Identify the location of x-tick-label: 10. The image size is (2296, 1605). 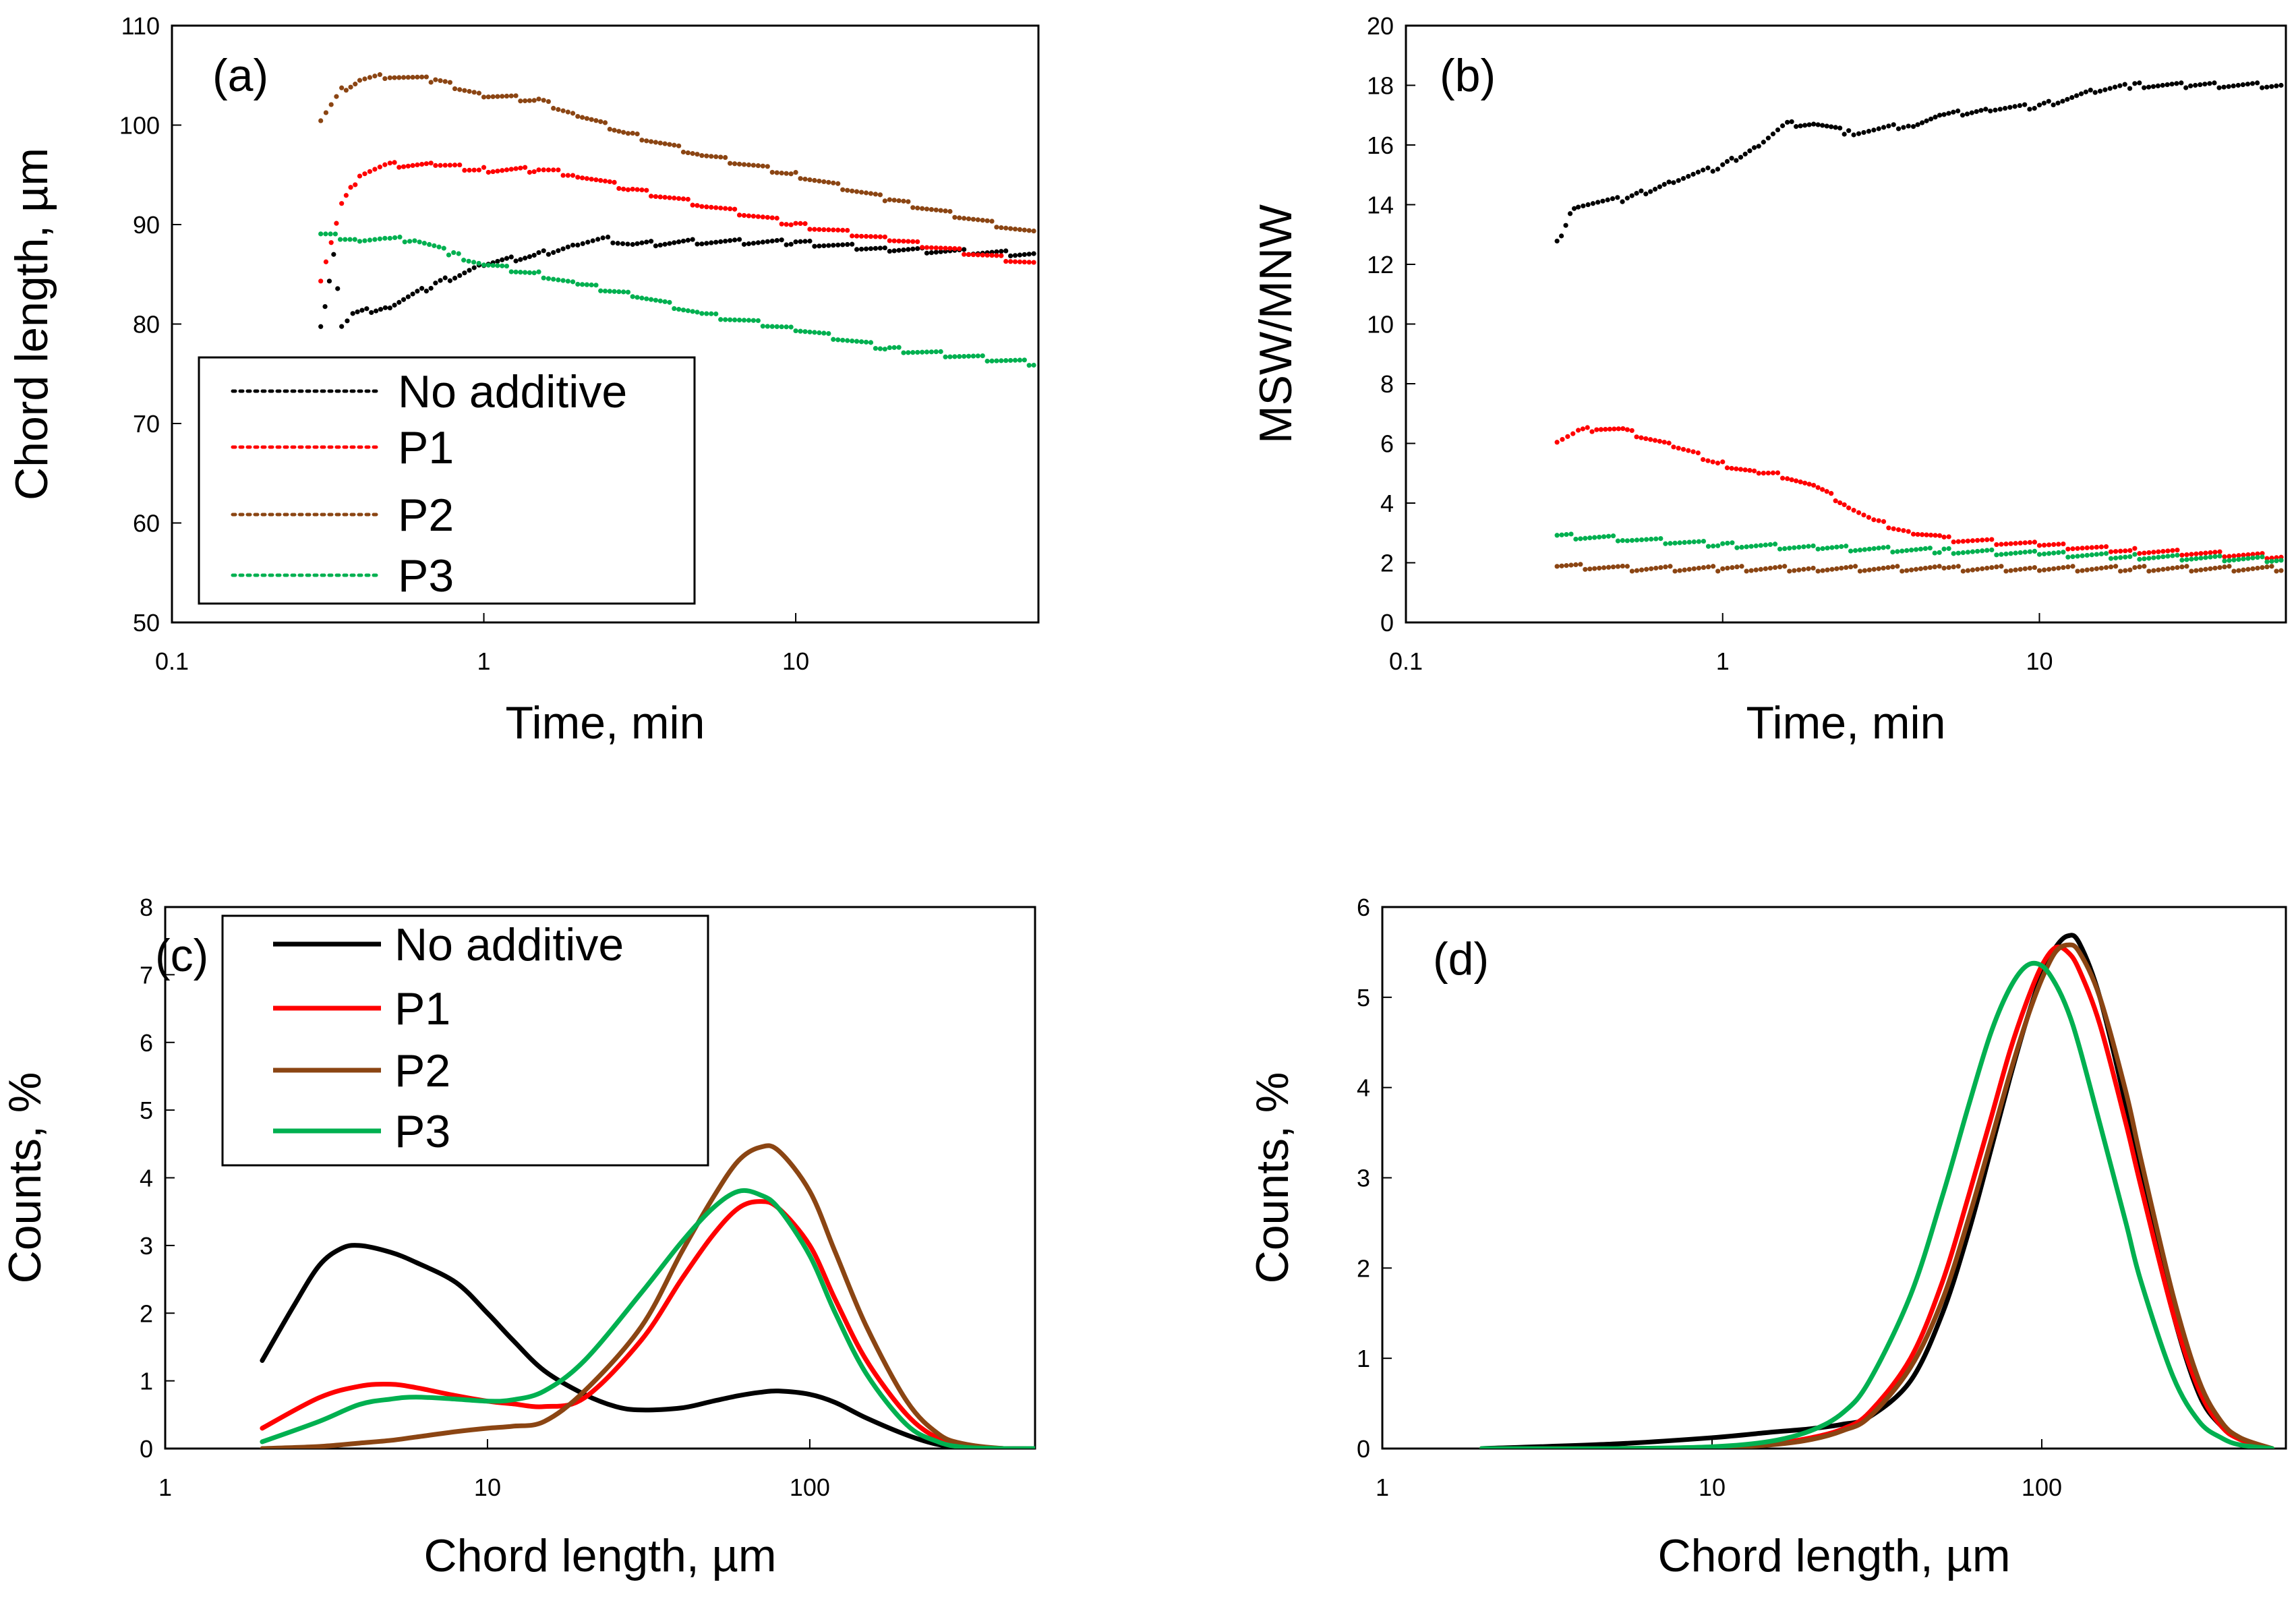
(795, 661).